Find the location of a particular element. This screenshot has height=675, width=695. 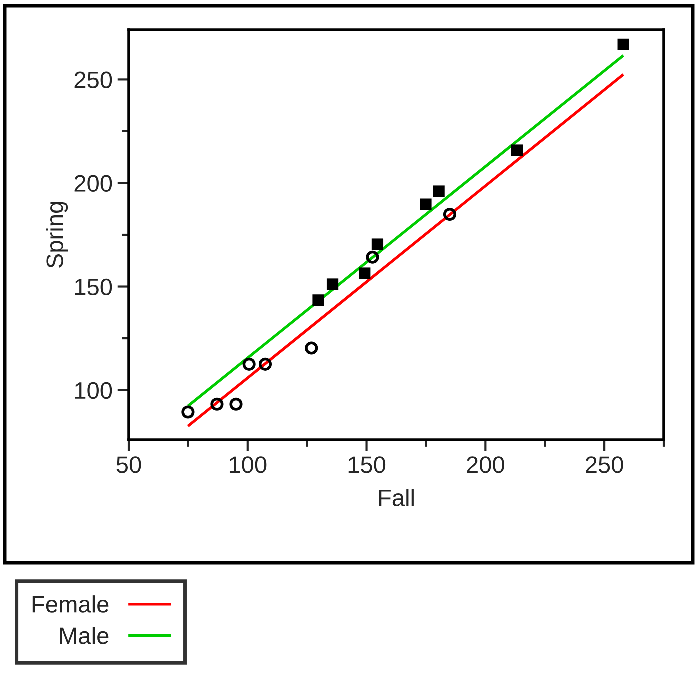

y-tick-label: 200 is located at coordinates (93, 183).